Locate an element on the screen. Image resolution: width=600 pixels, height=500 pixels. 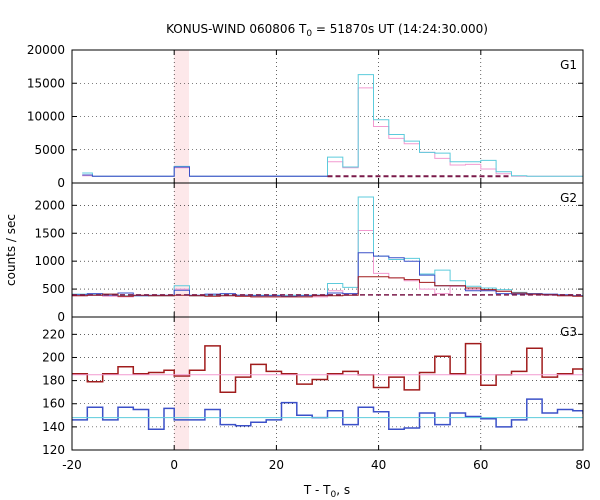
x-tick-label: 60 is located at coordinates (480, 465).